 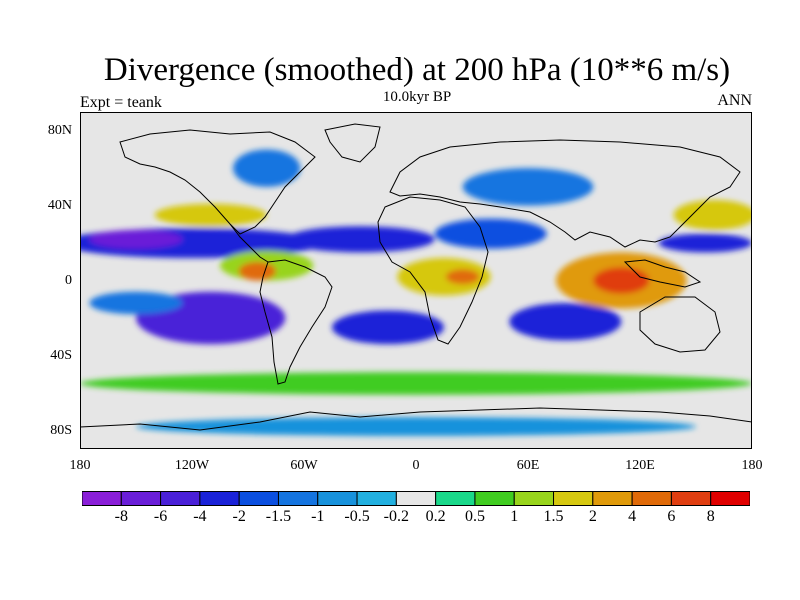 I want to click on y-tick-label-40s: 40S, so click(x=61, y=355).